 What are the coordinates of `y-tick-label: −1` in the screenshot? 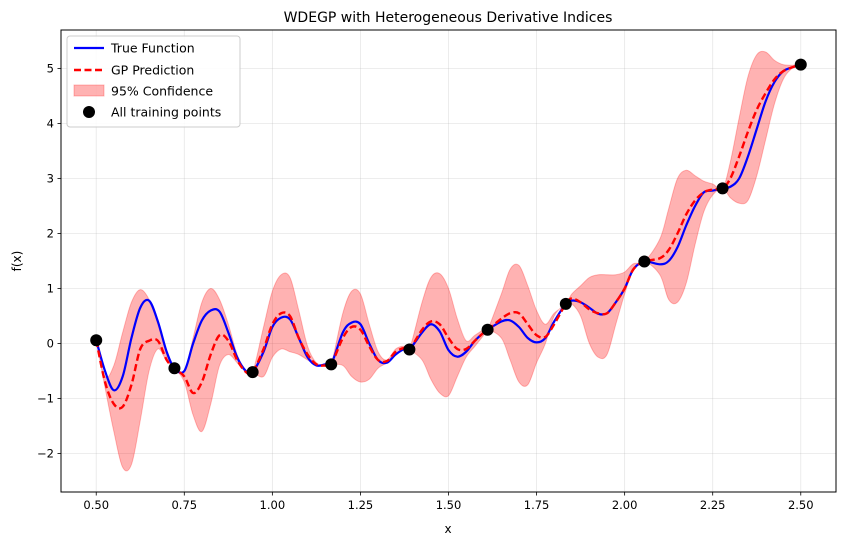 It's located at (45, 399).